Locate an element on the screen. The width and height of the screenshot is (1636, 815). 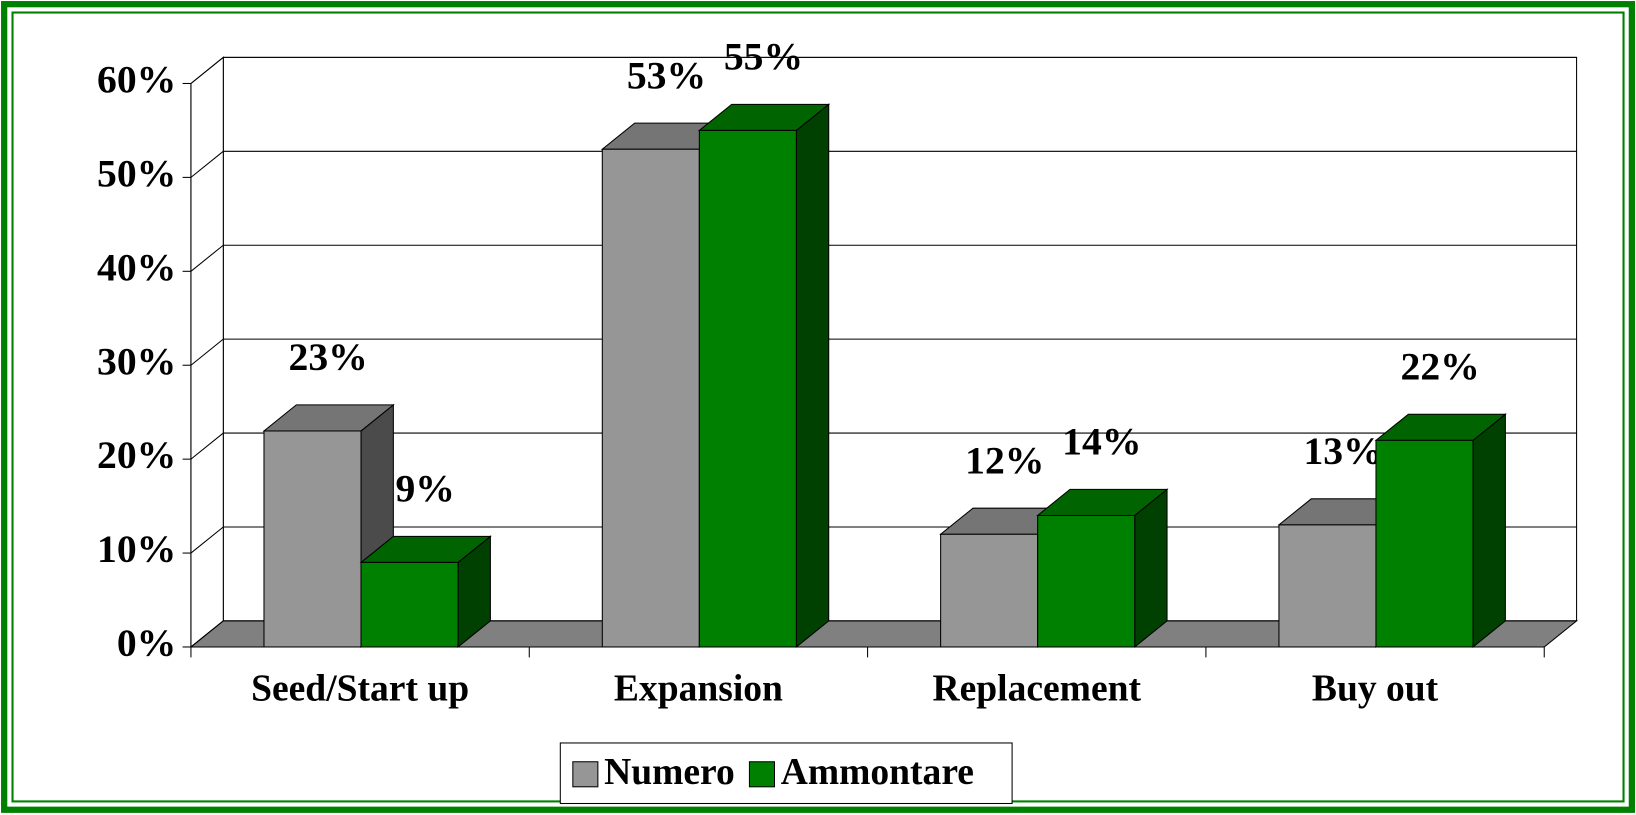
value-label: 22% is located at coordinates (1440, 367).